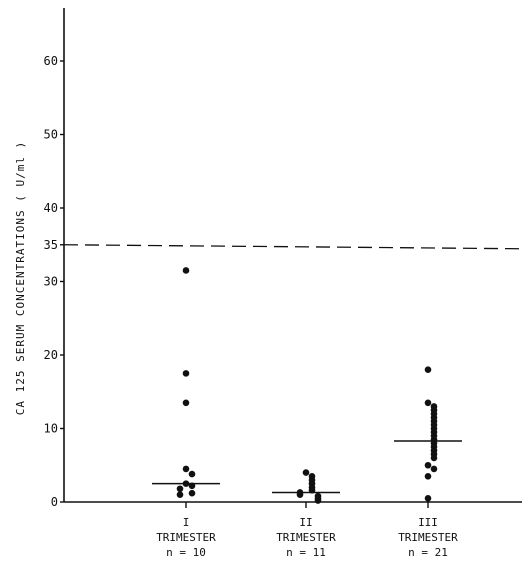  What do you see at coordinates (428, 522) in the screenshot?
I see `category-roman-III: III` at bounding box center [428, 522].